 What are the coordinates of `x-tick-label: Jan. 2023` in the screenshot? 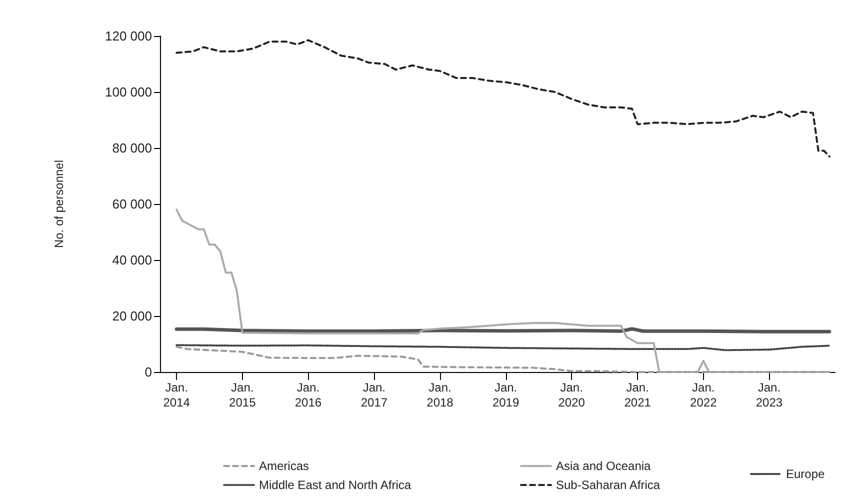 It's located at (769, 395).